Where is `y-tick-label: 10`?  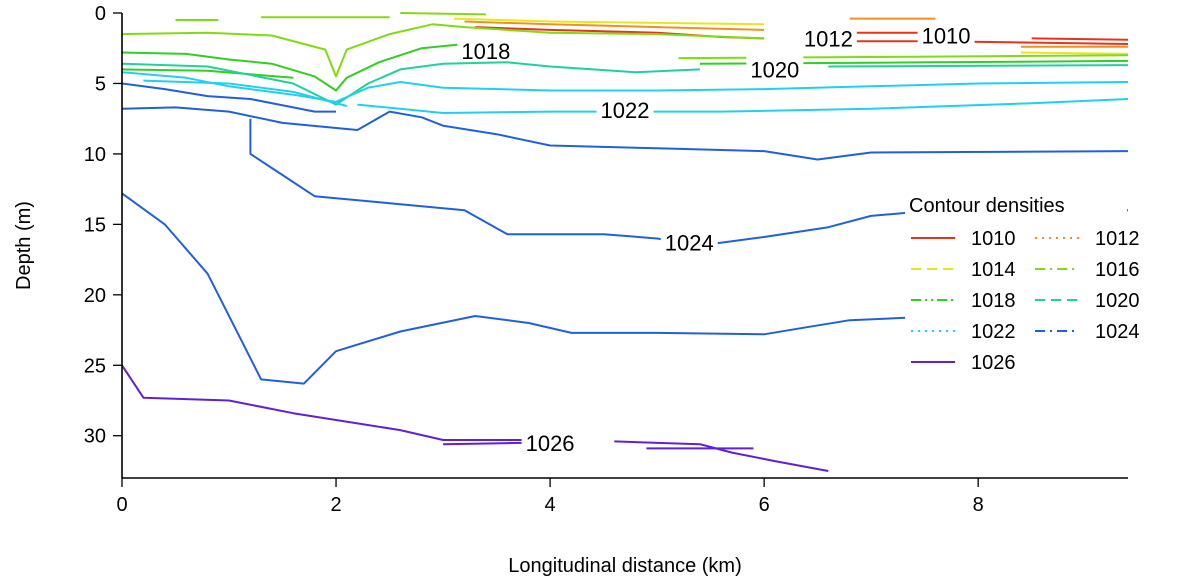
y-tick-label: 10 is located at coordinates (95, 155).